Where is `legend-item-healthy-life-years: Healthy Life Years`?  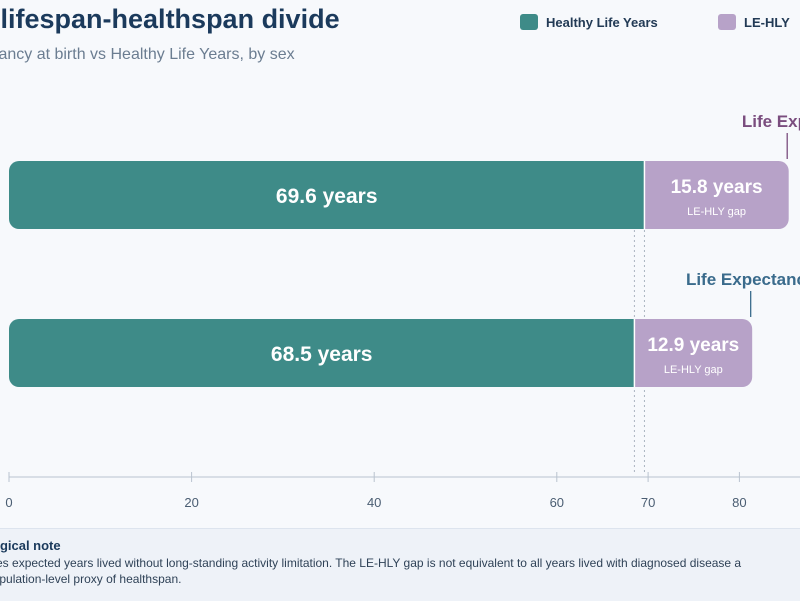
legend-item-healthy-life-years: Healthy Life Years is located at coordinates (589, 22).